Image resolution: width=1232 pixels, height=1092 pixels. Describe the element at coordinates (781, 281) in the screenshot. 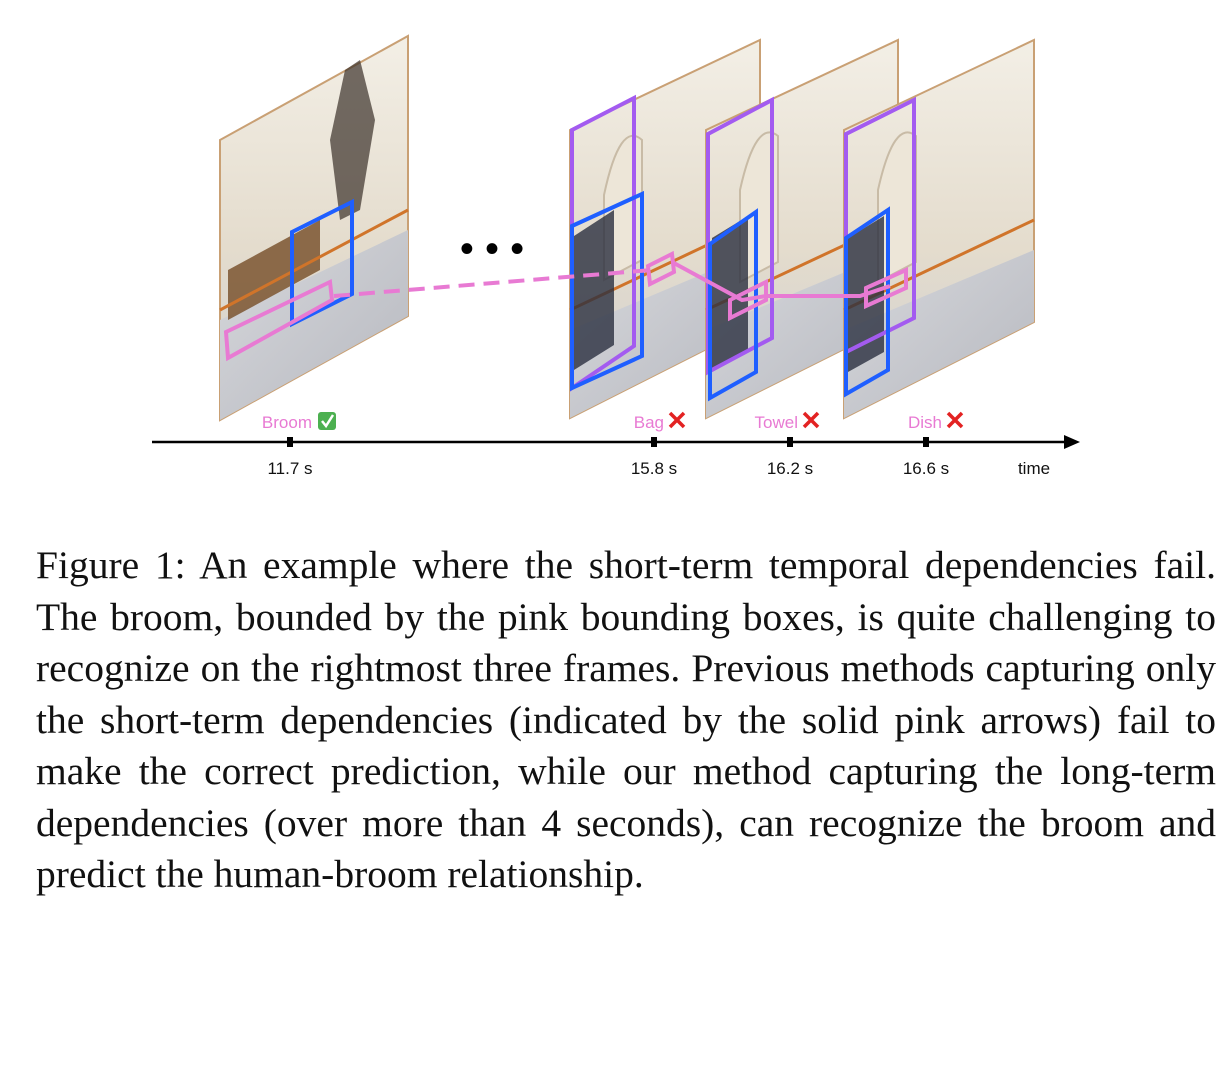

I see `short-term-dependency-arrows` at that location.